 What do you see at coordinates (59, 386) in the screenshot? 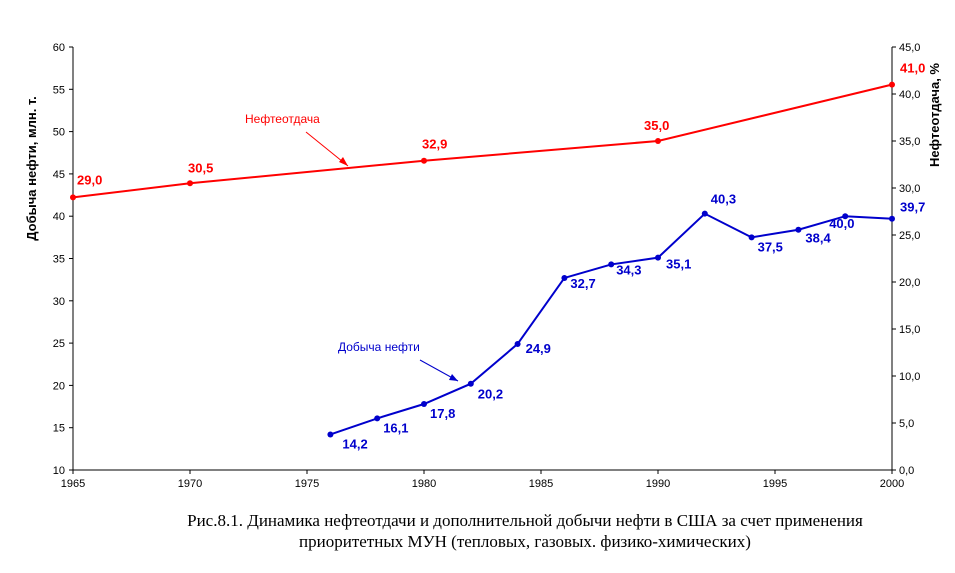
I see `left-tick-label: 20` at bounding box center [59, 386].